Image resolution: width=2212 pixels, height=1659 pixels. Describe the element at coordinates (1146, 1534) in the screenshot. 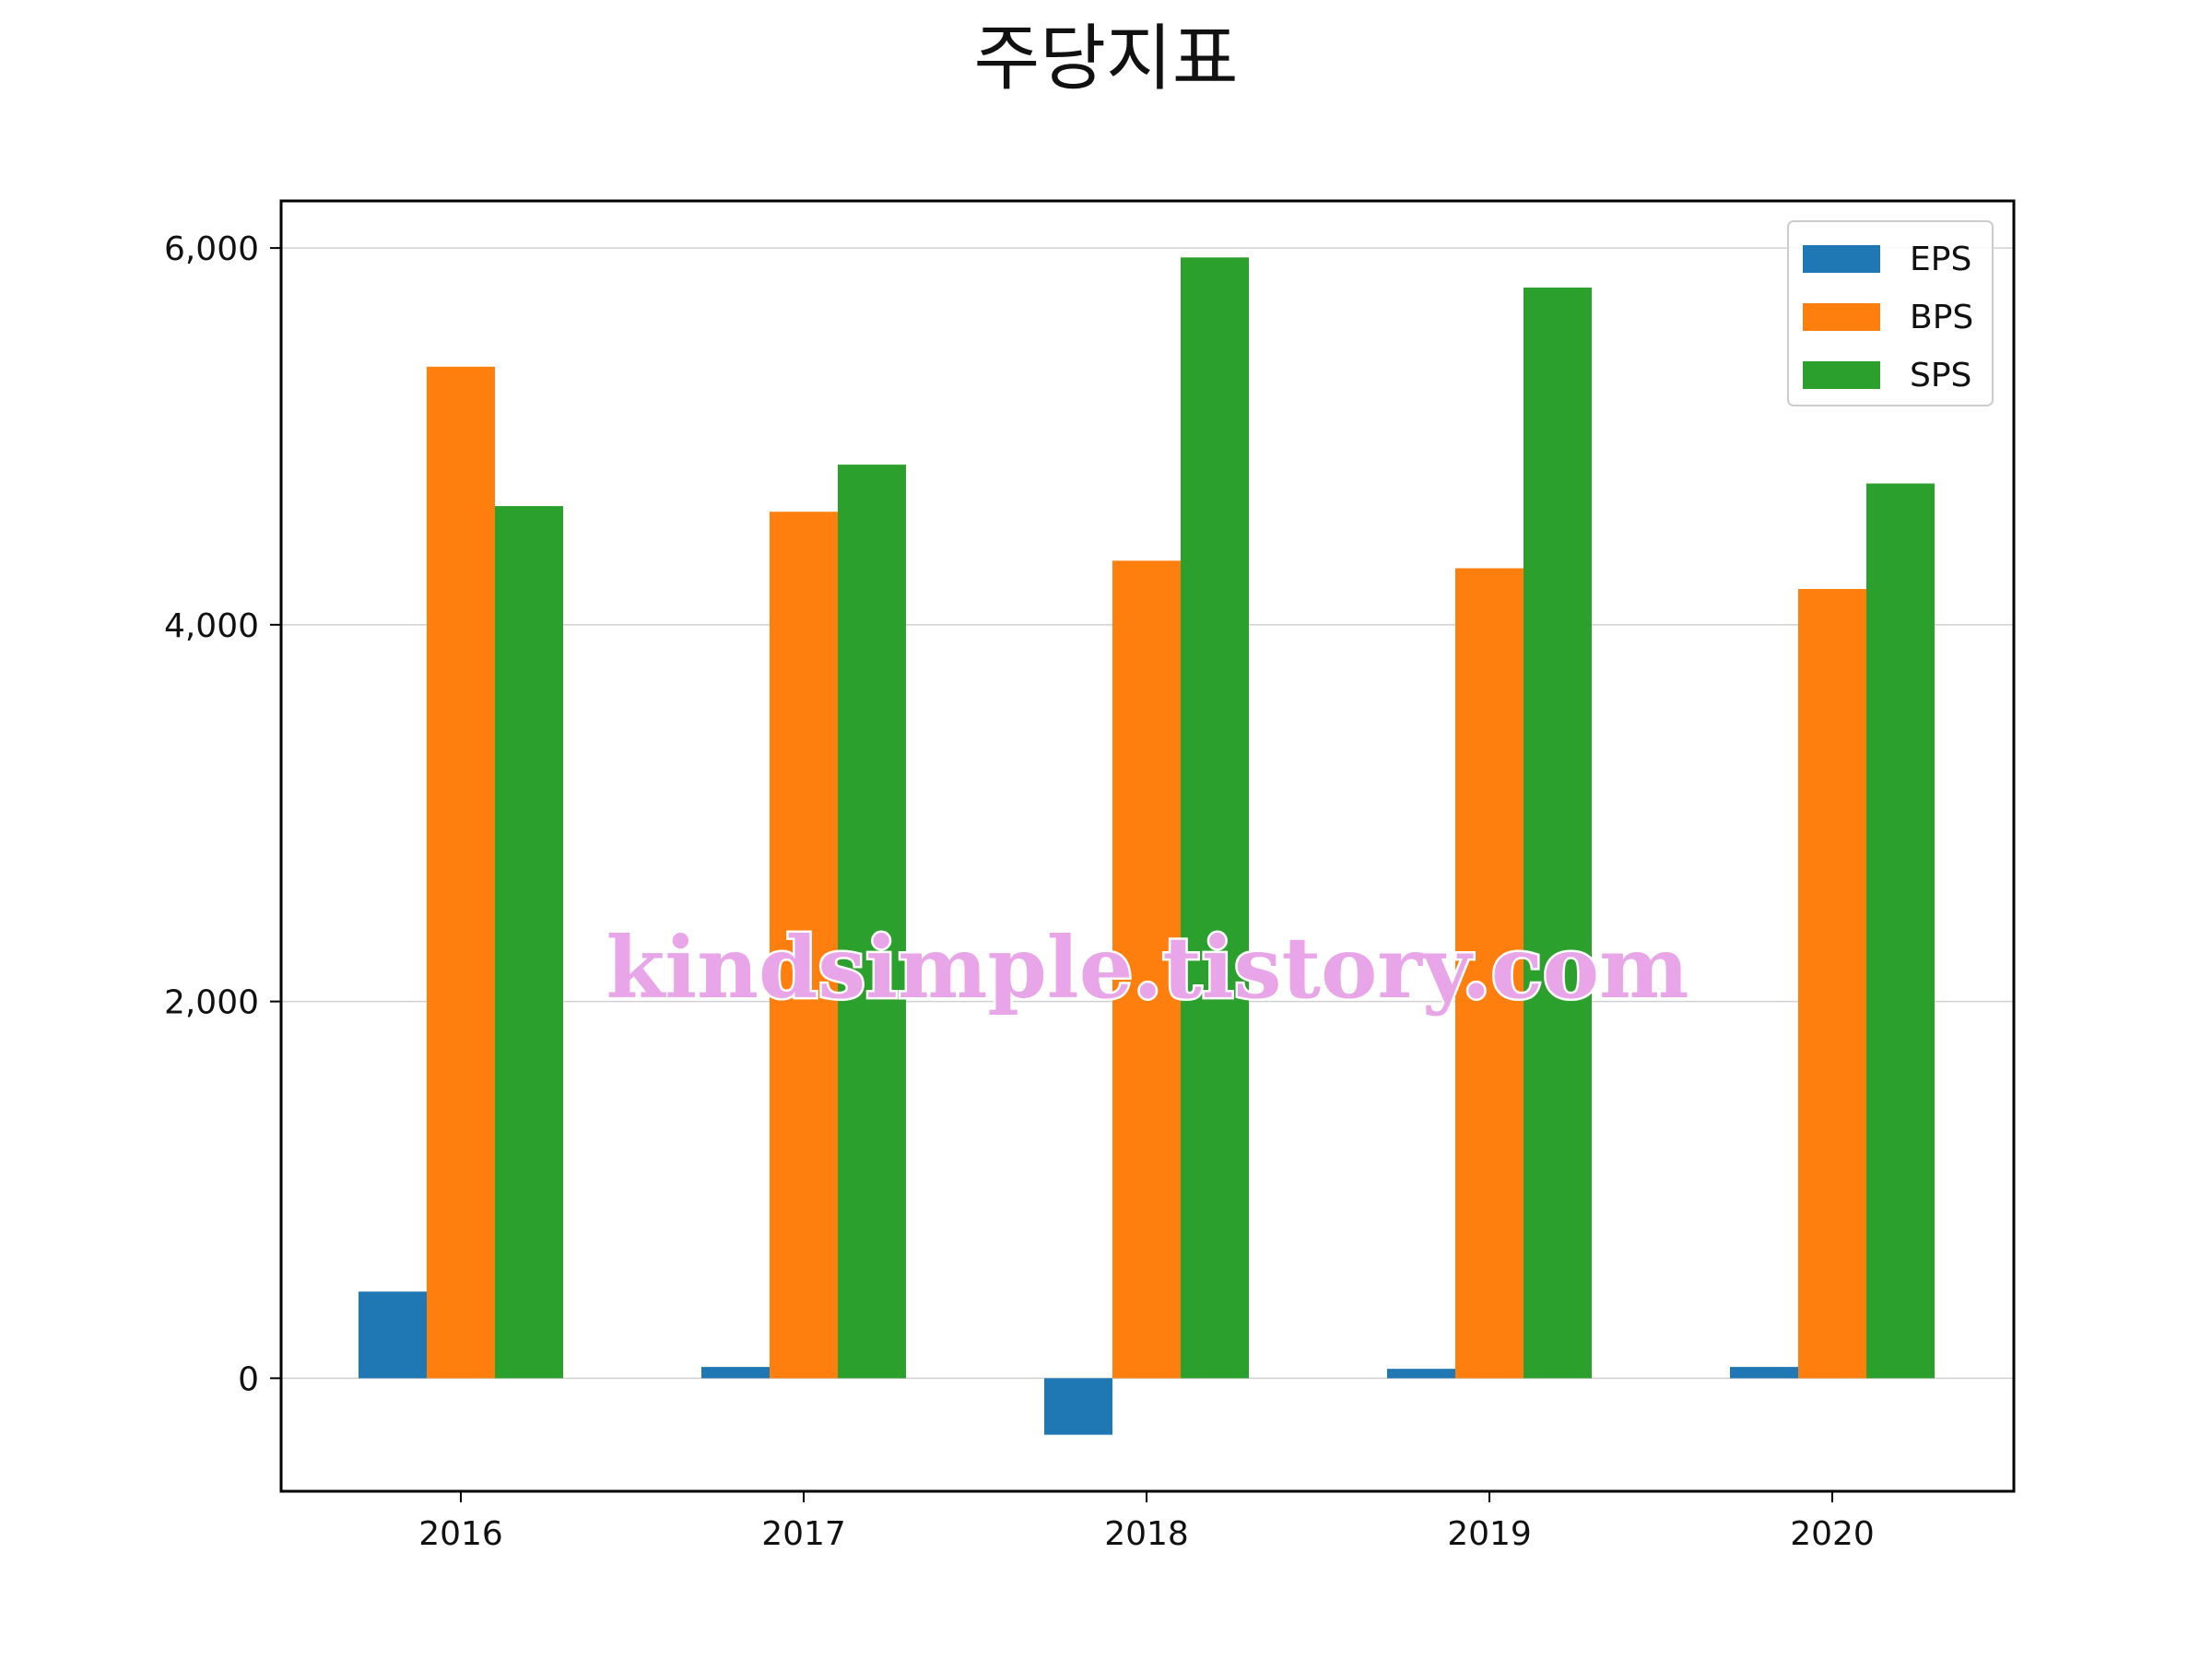

I see `x-tick-label: 2018` at that location.